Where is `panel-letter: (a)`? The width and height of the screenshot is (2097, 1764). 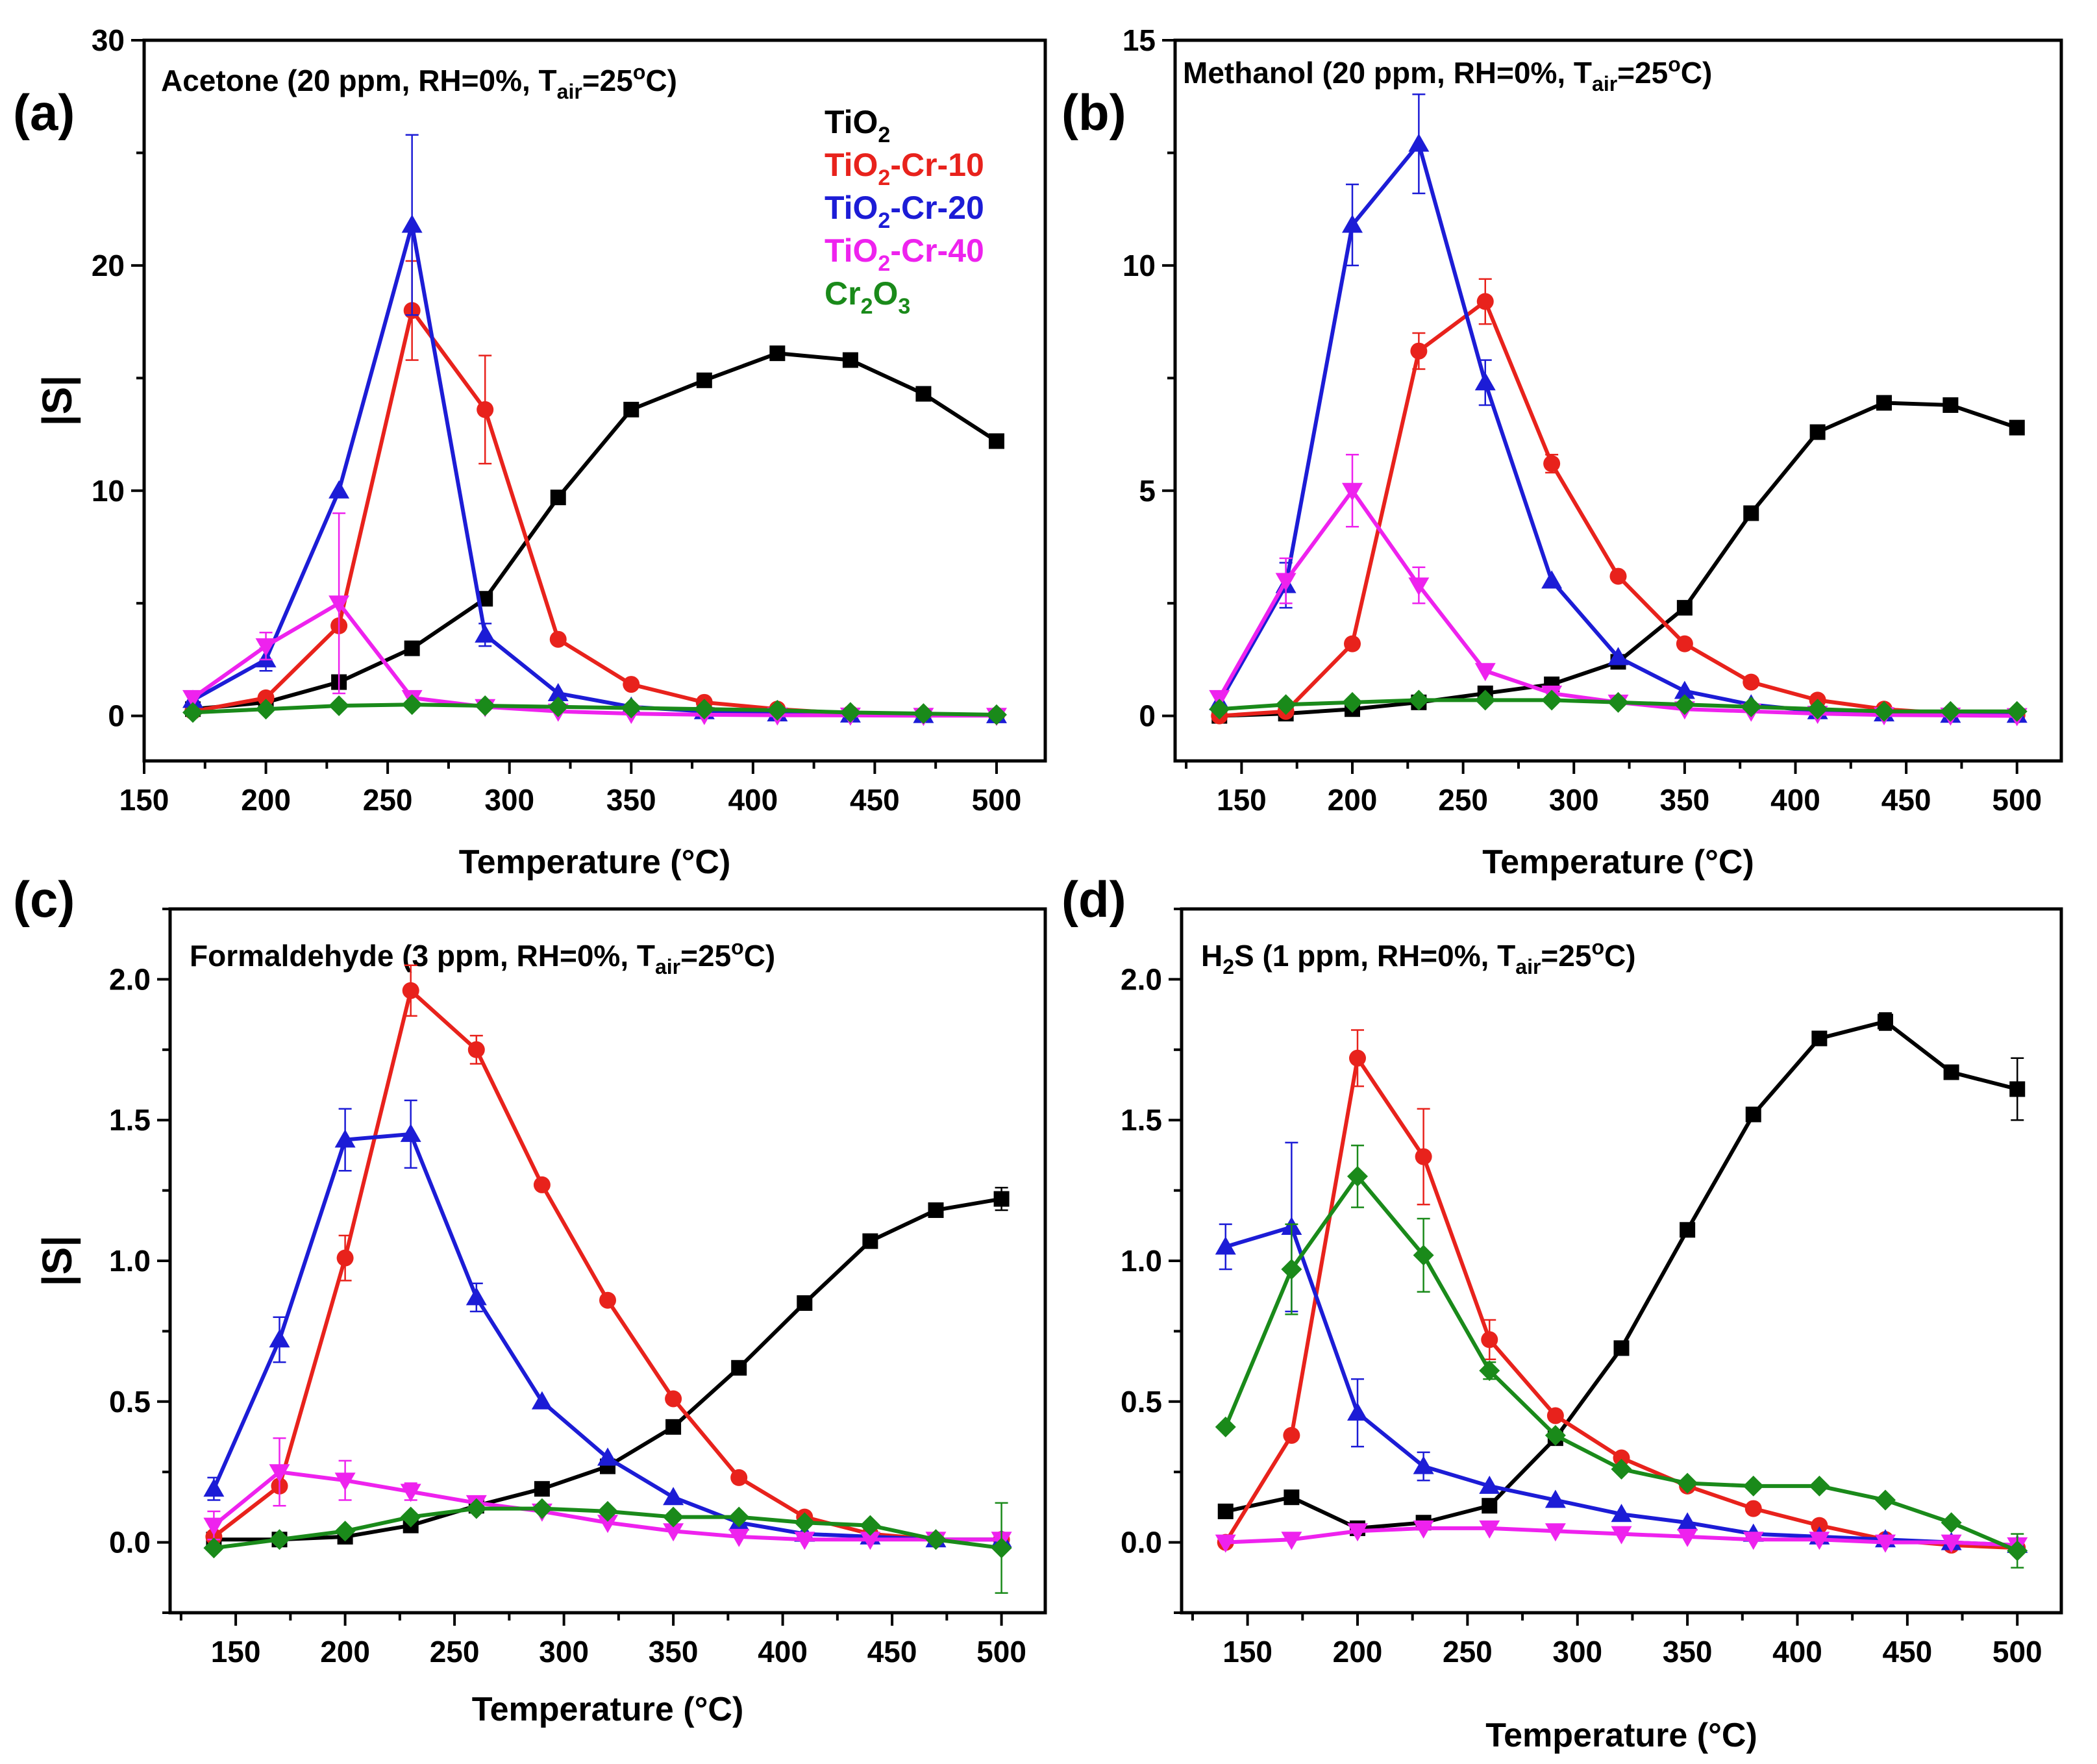
panel-letter: (a) is located at coordinates (44, 112).